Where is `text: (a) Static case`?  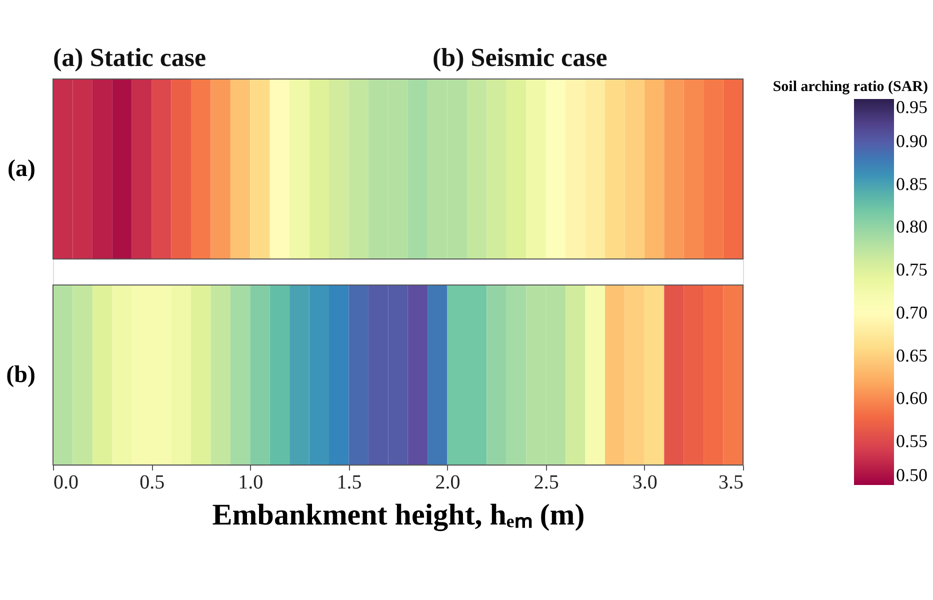
text: (a) Static case is located at coordinates (129, 57).